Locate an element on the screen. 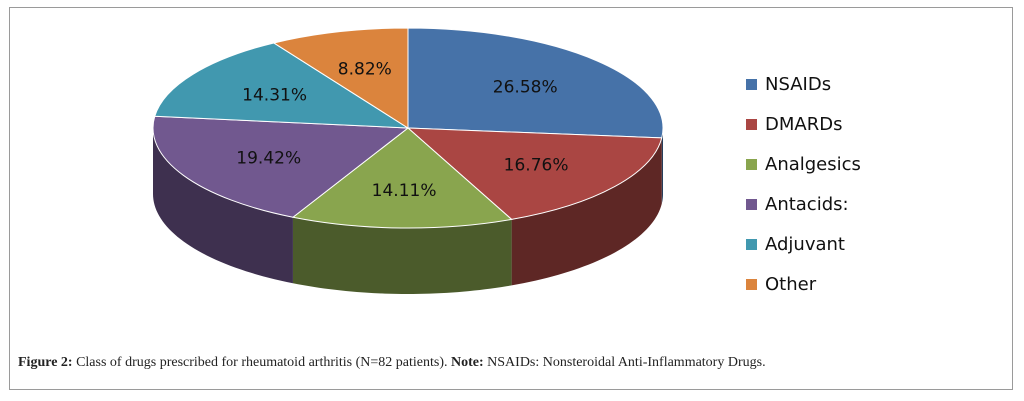 This screenshot has height=401, width=1024. pie-slice-adjuvant is located at coordinates (282, 85).